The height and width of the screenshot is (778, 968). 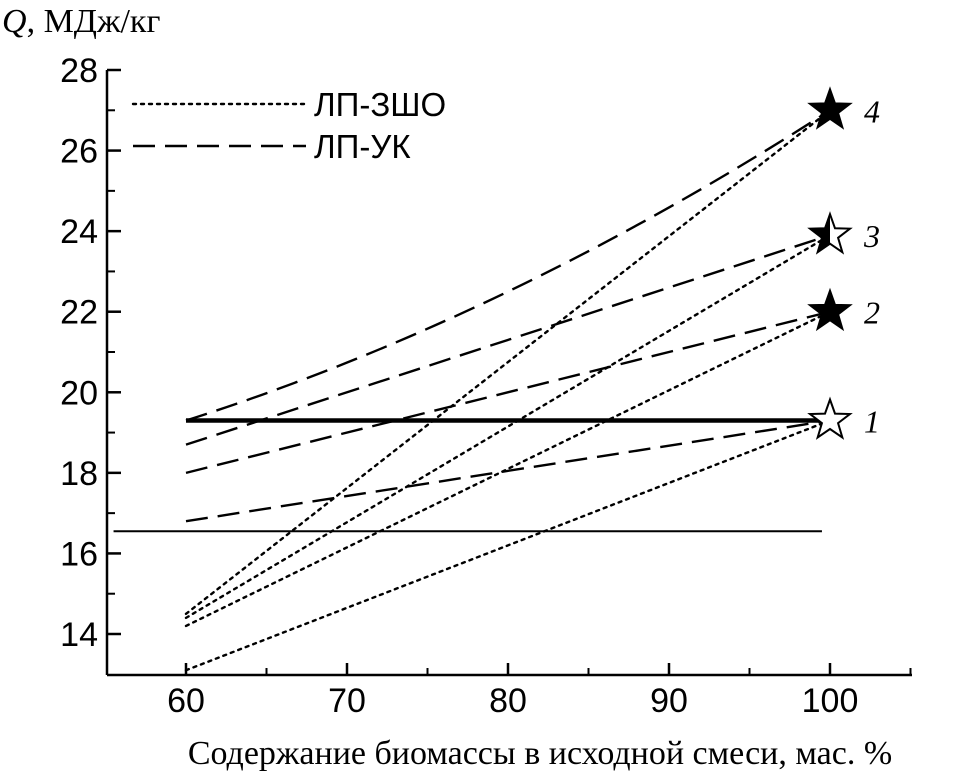 I want to click on star-marker-half-fill, so click(x=820, y=233).